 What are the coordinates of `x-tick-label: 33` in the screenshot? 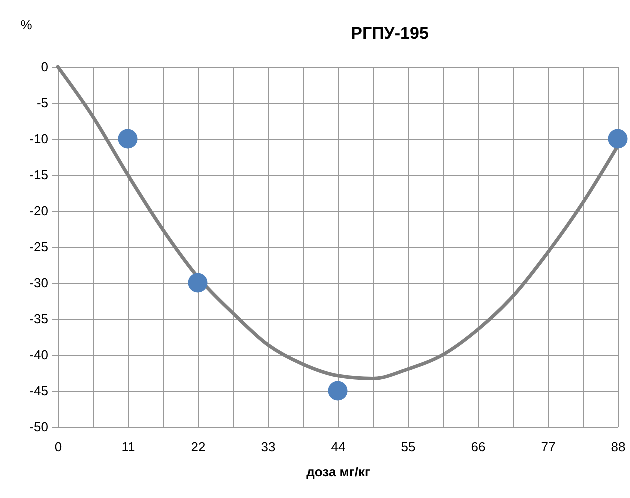 It's located at (268, 447).